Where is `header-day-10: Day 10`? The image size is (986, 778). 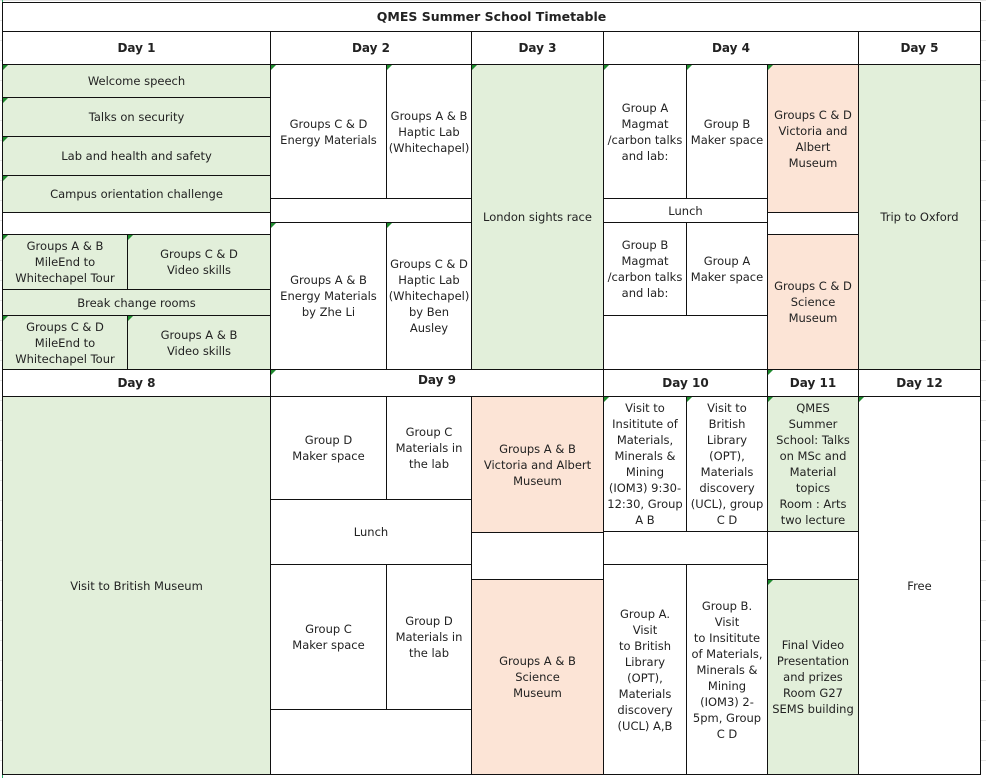 header-day-10: Day 10 is located at coordinates (685, 383).